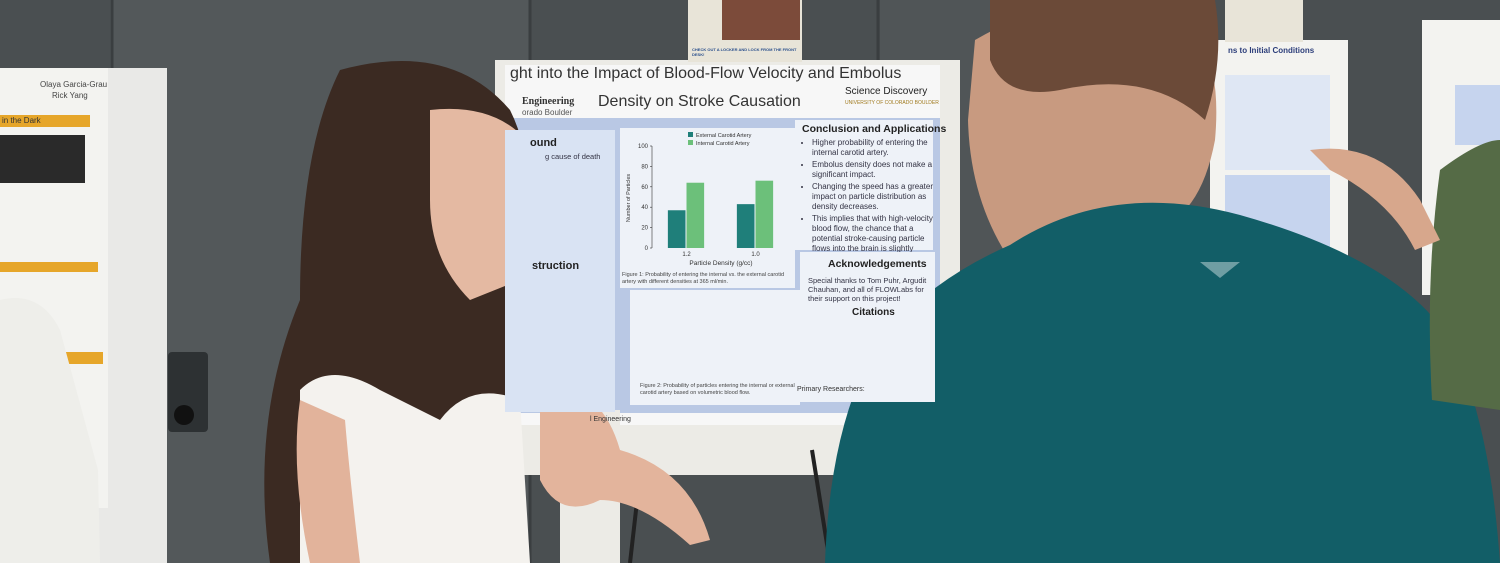 This screenshot has width=1500, height=563. Describe the element at coordinates (647, 249) in the screenshot. I see `y-tick-label: 0` at that location.